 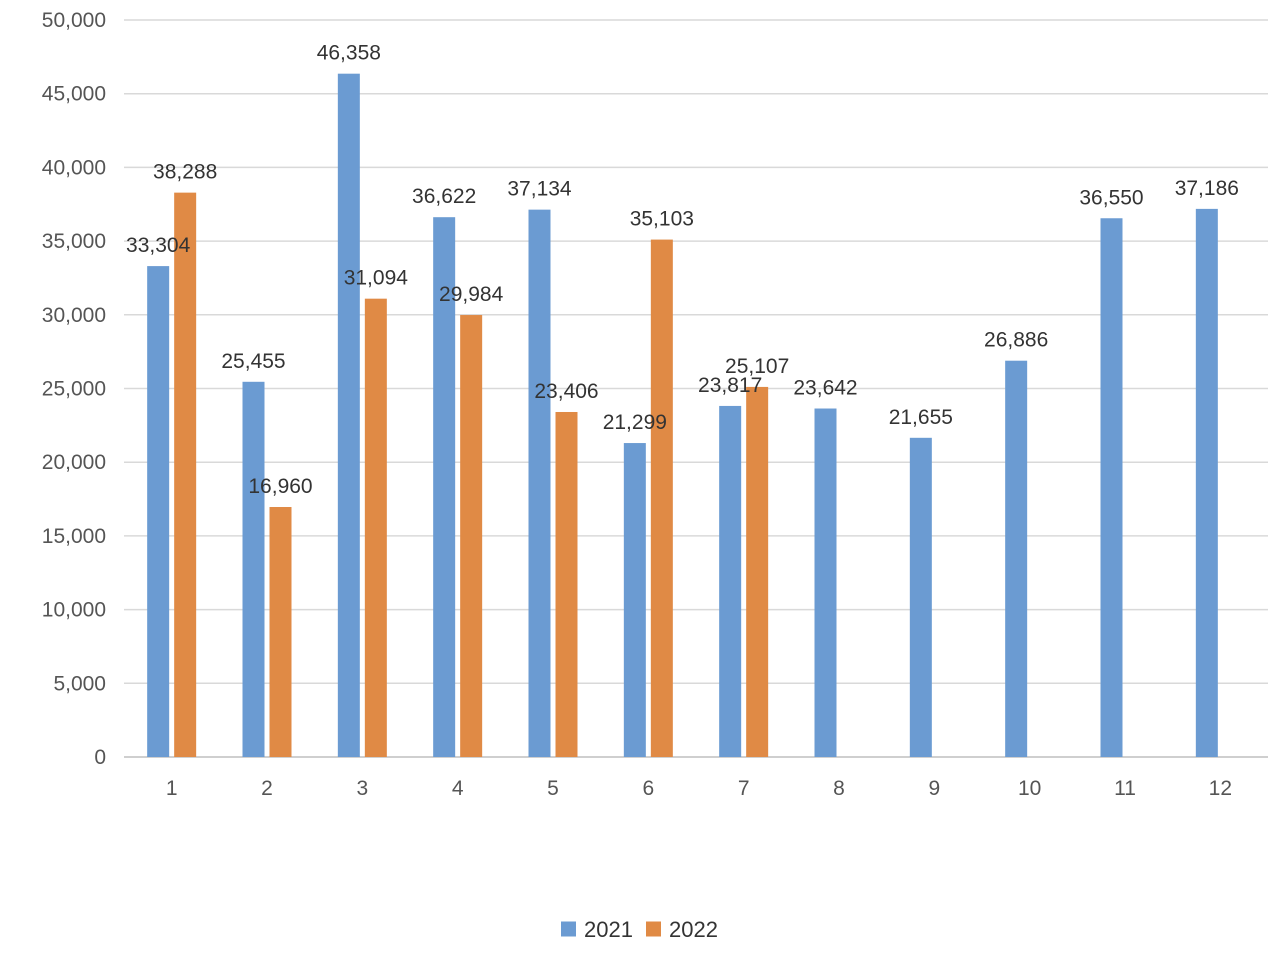 What do you see at coordinates (921, 417) in the screenshot?
I see `data-label-2021-9: 21,655` at bounding box center [921, 417].